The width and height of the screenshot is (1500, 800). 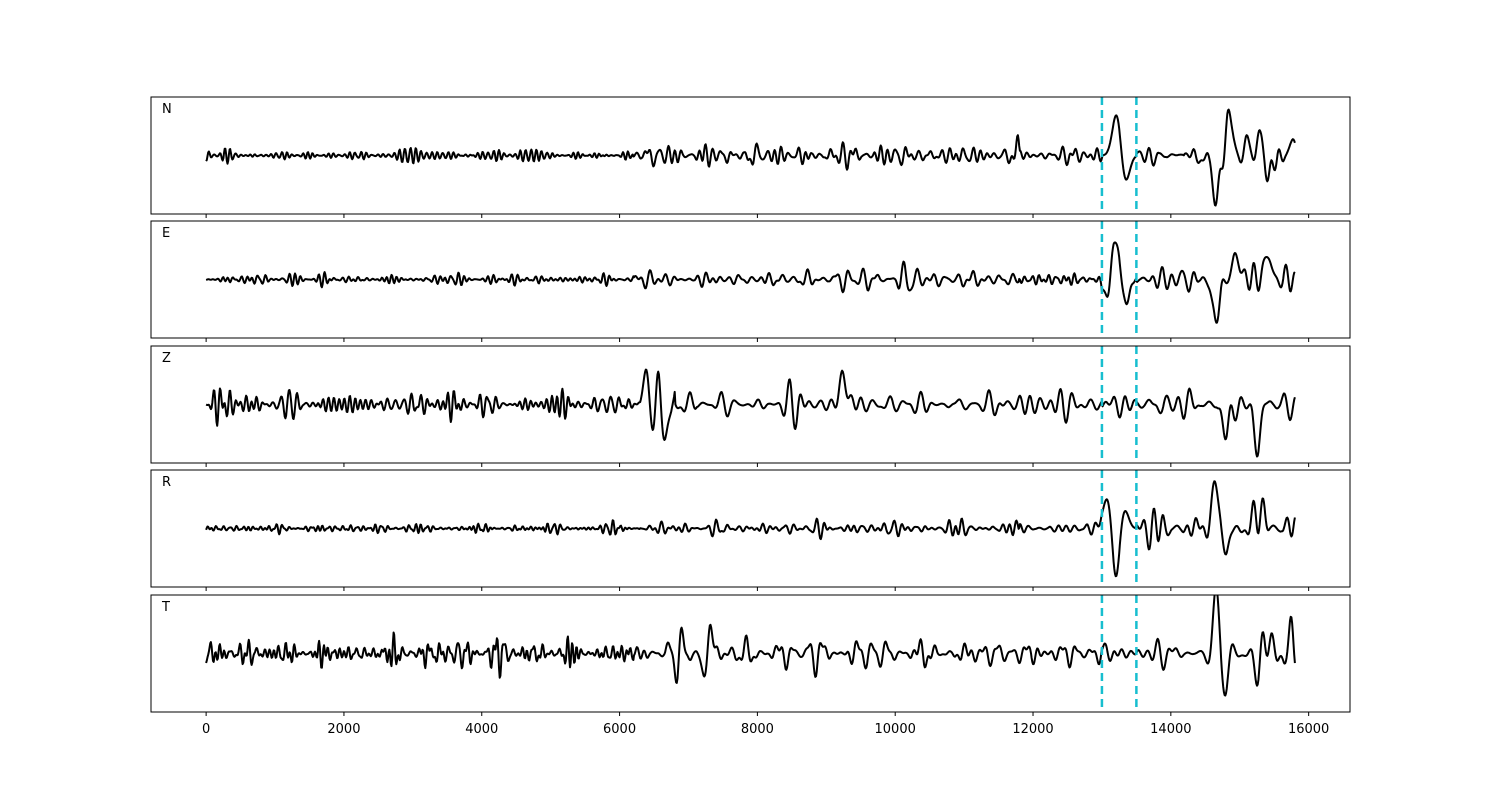 What do you see at coordinates (166, 482) in the screenshot?
I see `channel-label-r: R` at bounding box center [166, 482].